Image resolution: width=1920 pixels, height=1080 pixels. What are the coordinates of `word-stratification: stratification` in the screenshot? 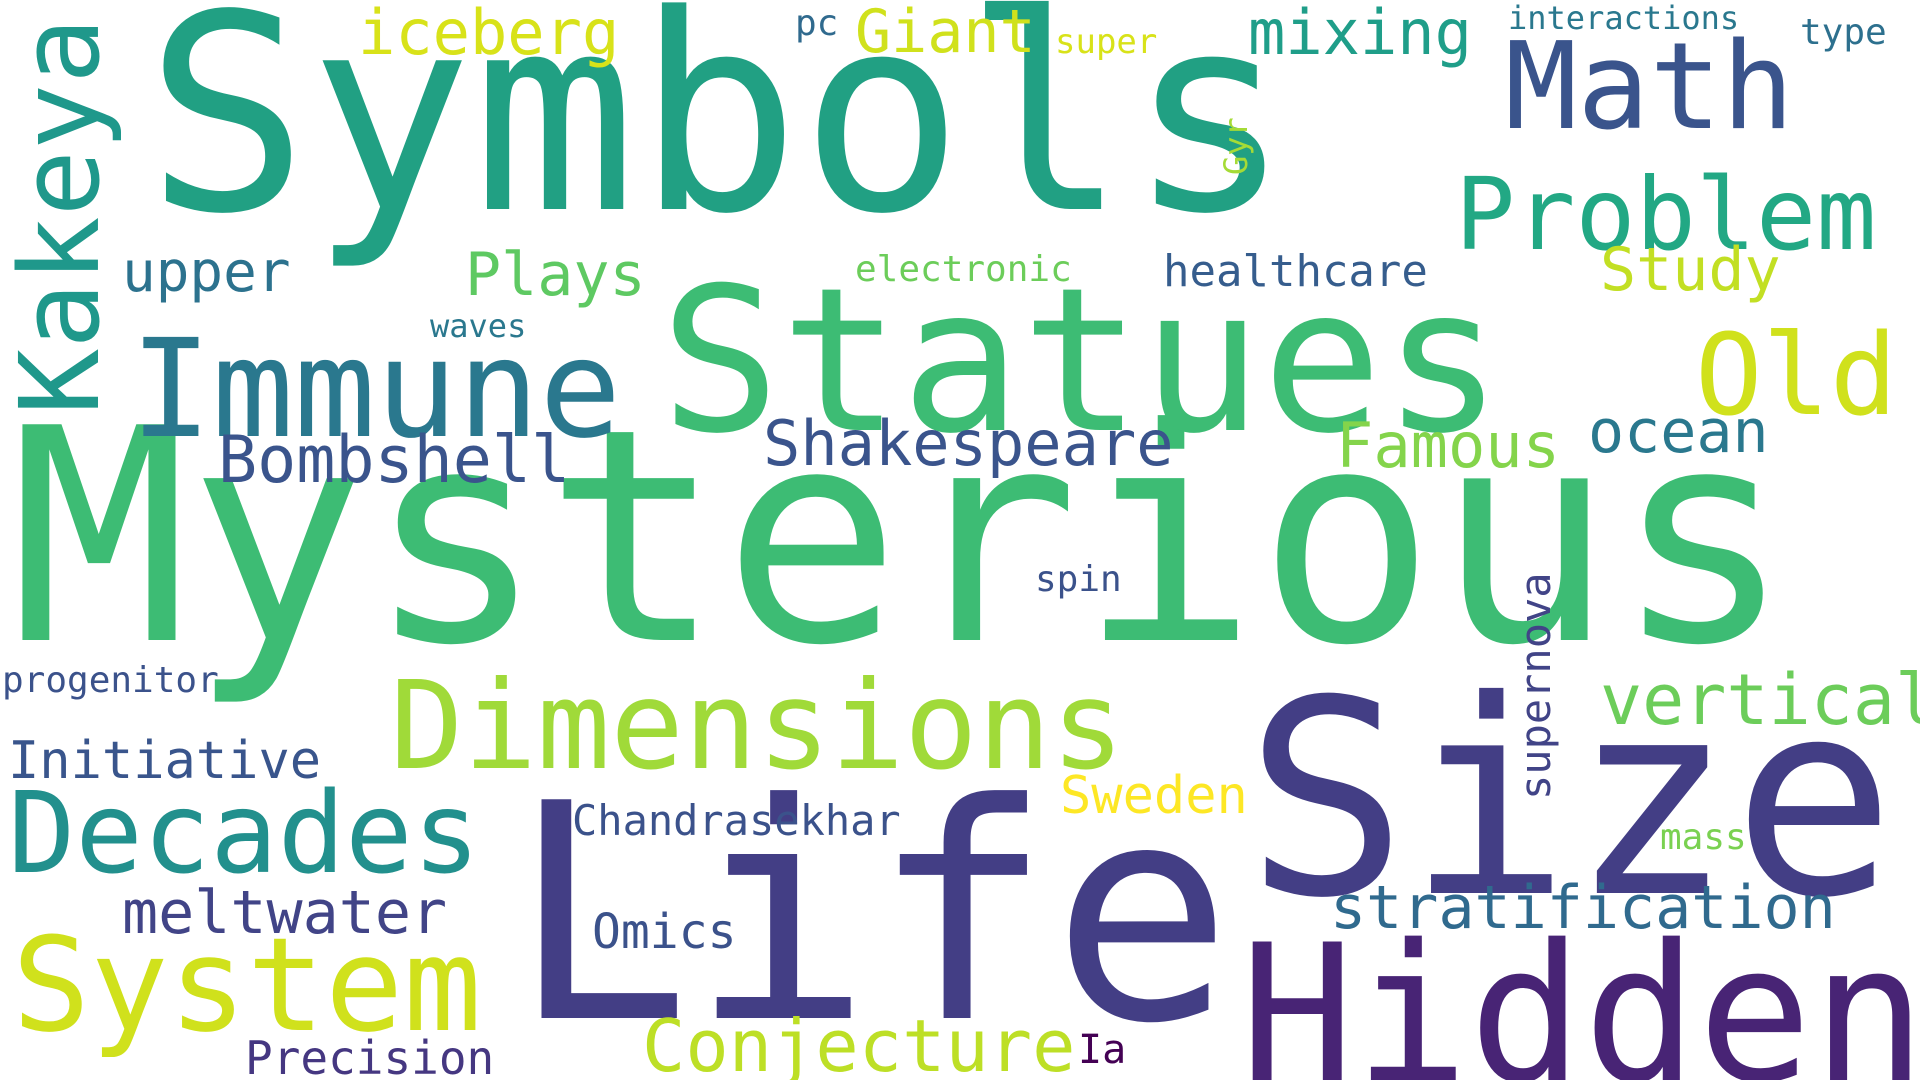 It's located at (1583, 908).